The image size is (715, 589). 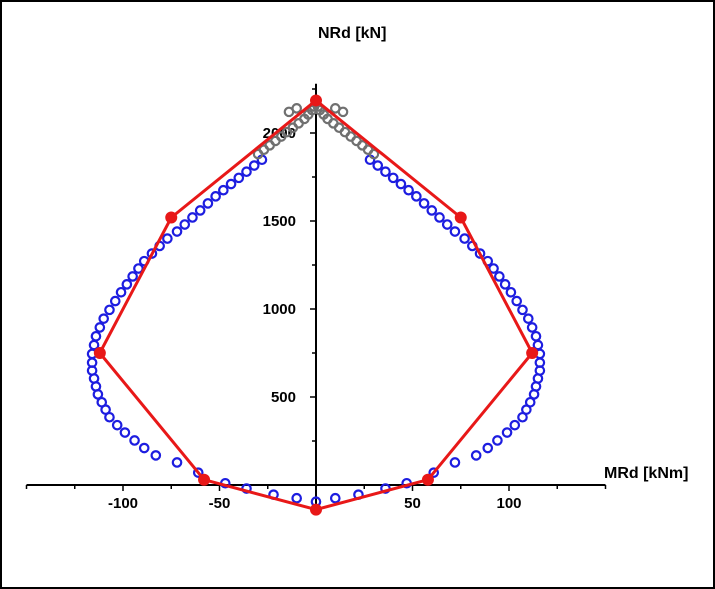 What do you see at coordinates (279, 221) in the screenshot?
I see `y-tick-label: 1500` at bounding box center [279, 221].